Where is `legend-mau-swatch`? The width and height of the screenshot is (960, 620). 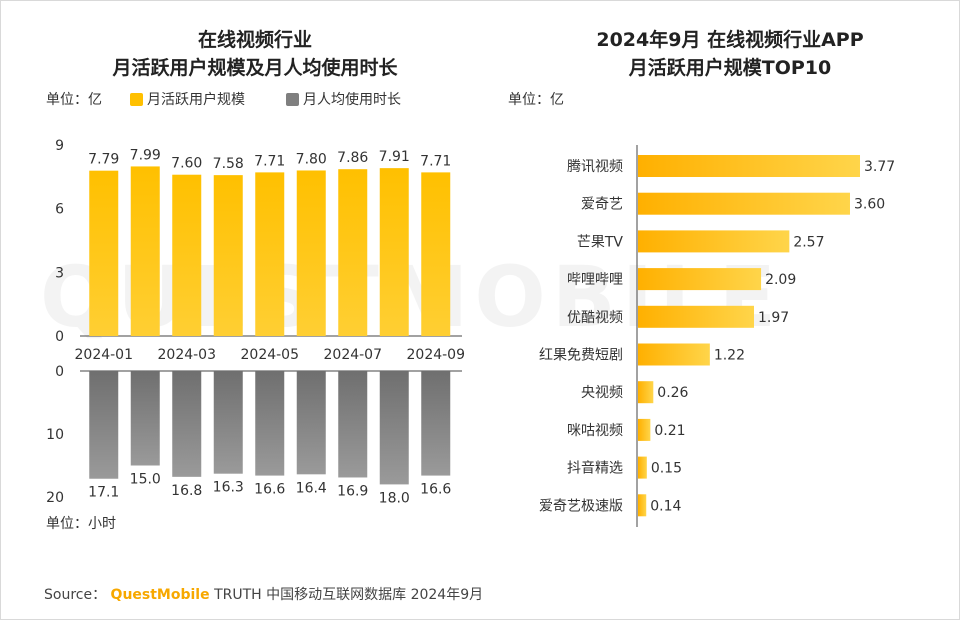 legend-mau-swatch is located at coordinates (136, 99).